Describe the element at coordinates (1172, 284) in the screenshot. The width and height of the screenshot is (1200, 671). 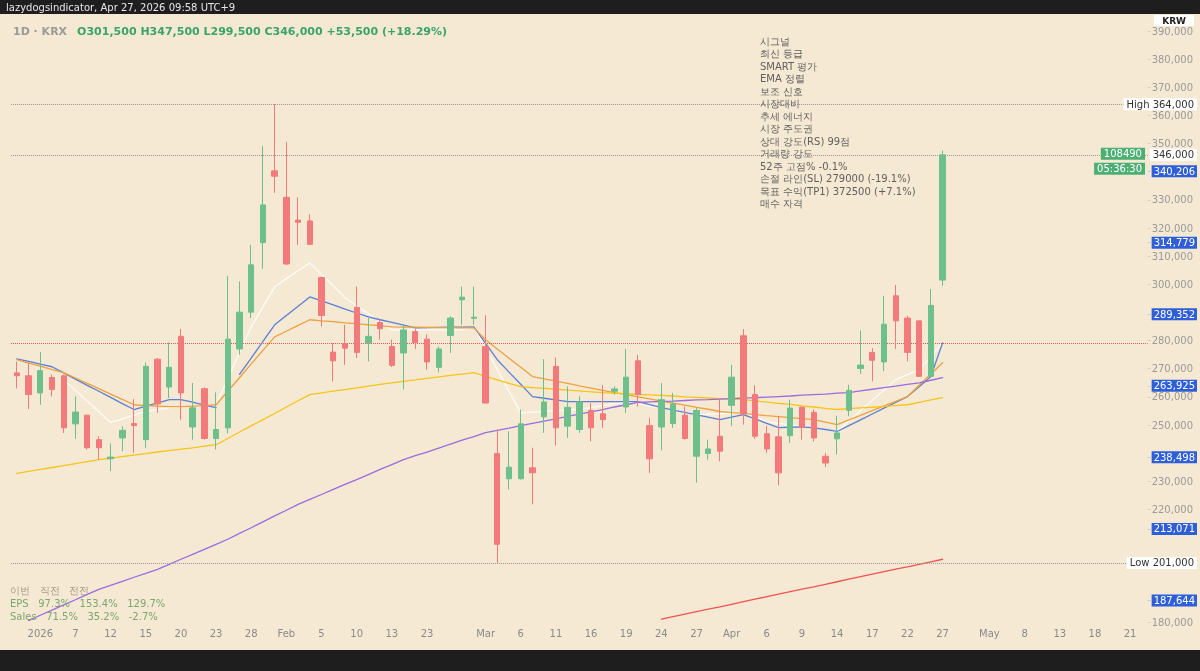
I see `y-tick-label: 300,000` at that location.